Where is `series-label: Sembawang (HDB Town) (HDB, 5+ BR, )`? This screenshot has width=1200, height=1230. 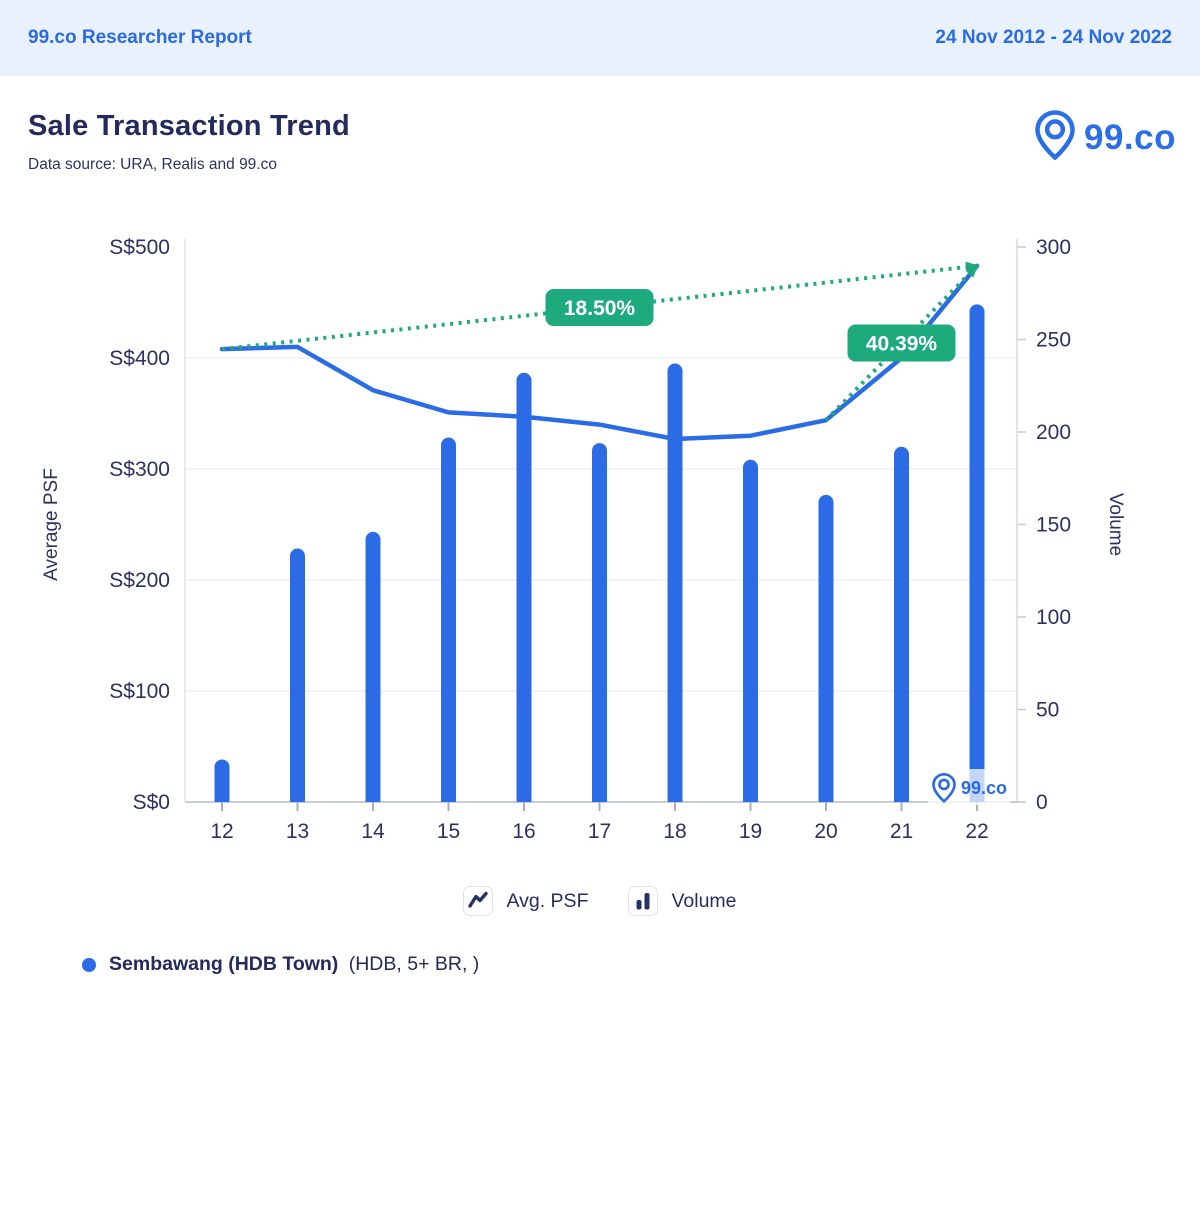 series-label: Sembawang (HDB Town) (HDB, 5+ BR, ) is located at coordinates (294, 964).